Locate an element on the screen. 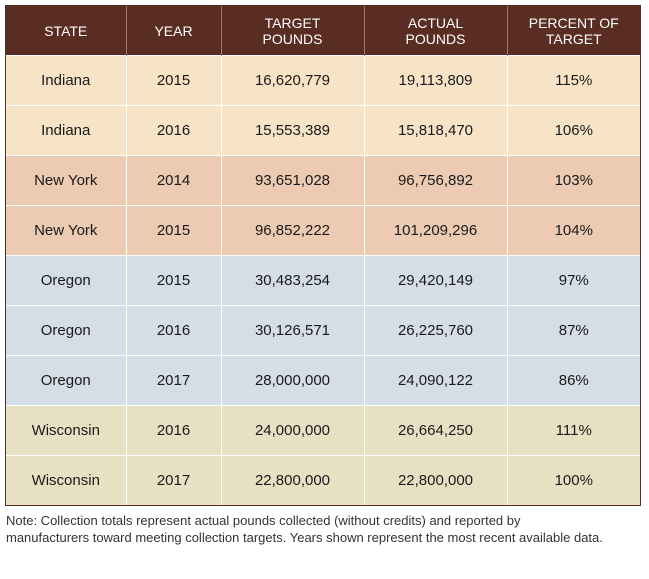 The width and height of the screenshot is (649, 579). header-percent-of-target: PERCENT OF TARGET is located at coordinates (573, 31).